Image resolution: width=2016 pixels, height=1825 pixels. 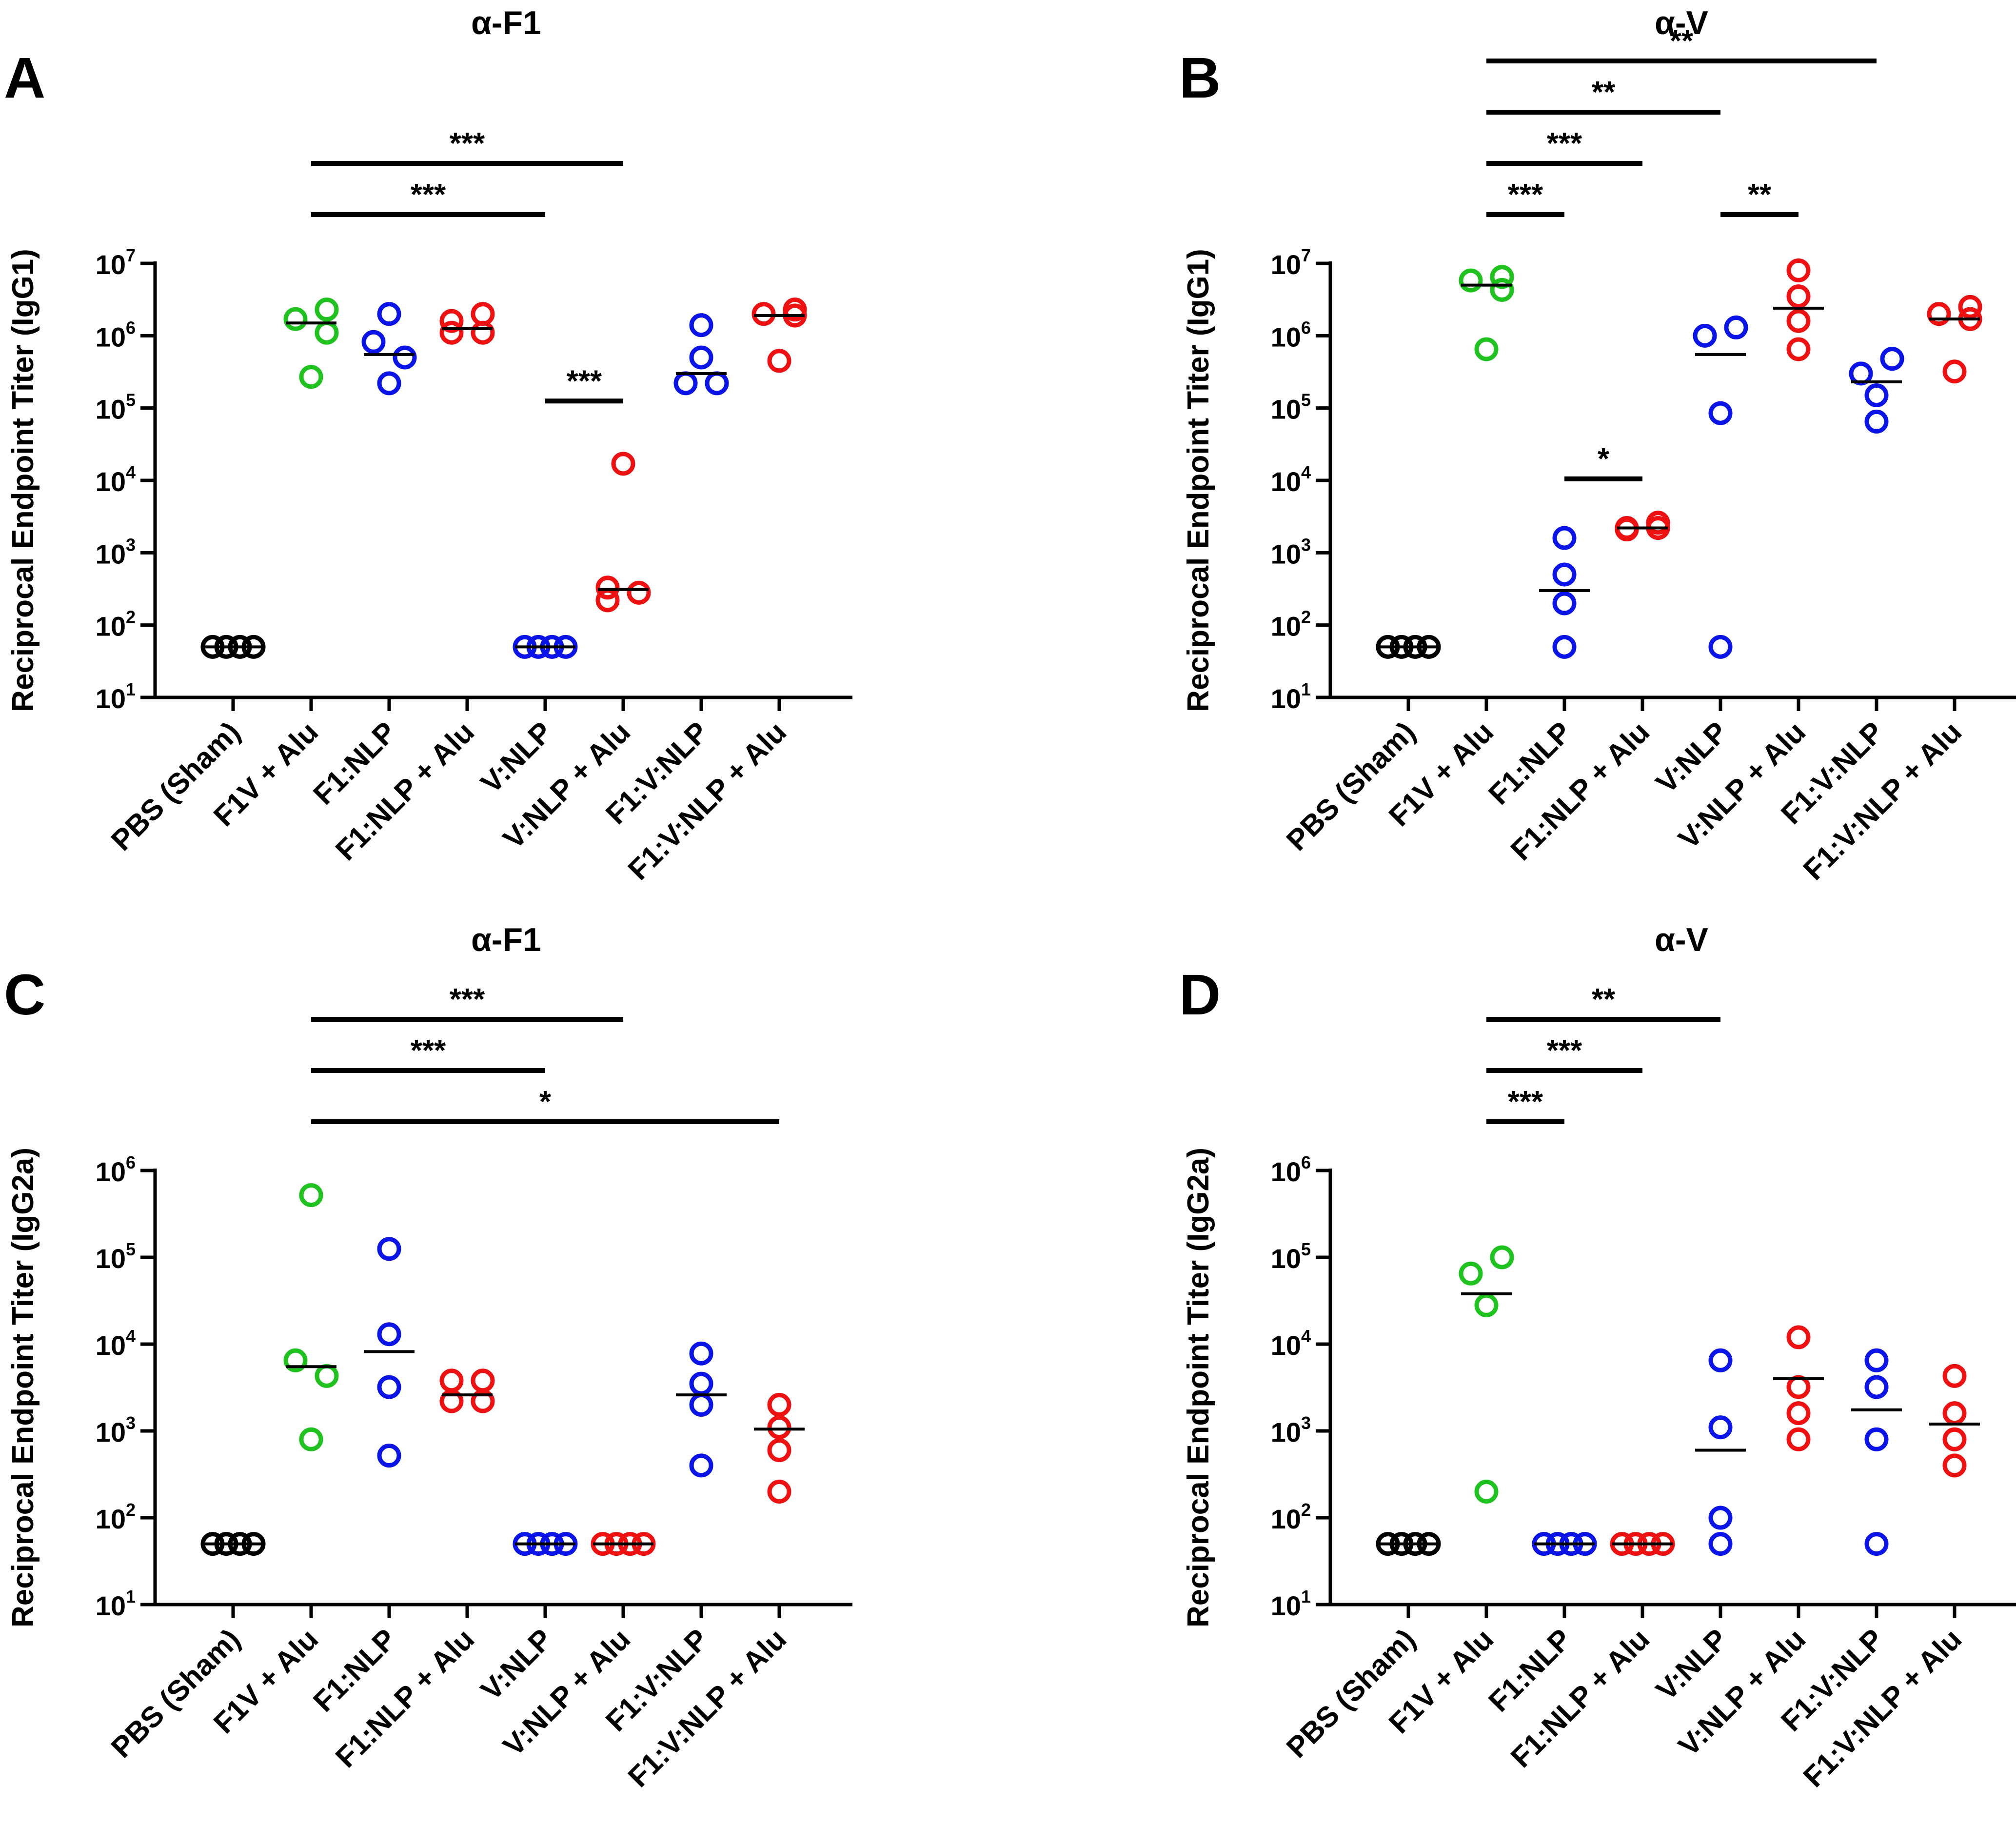 What do you see at coordinates (1200, 995) in the screenshot?
I see `panel-letter: D` at bounding box center [1200, 995].